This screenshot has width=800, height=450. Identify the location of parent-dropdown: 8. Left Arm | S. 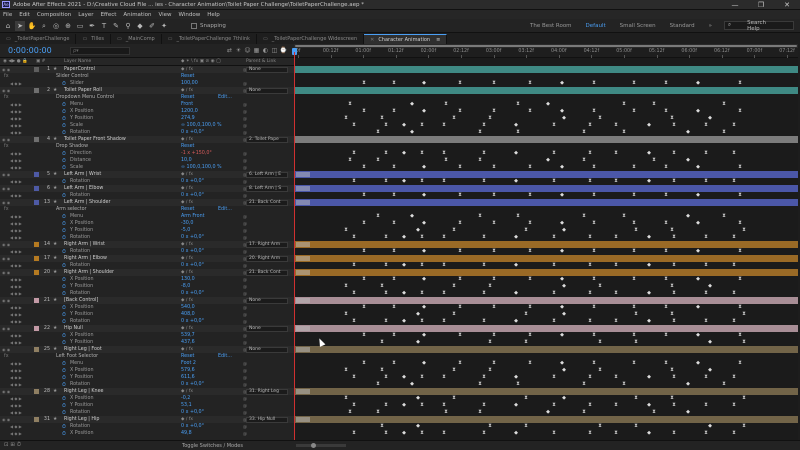
(267, 188).